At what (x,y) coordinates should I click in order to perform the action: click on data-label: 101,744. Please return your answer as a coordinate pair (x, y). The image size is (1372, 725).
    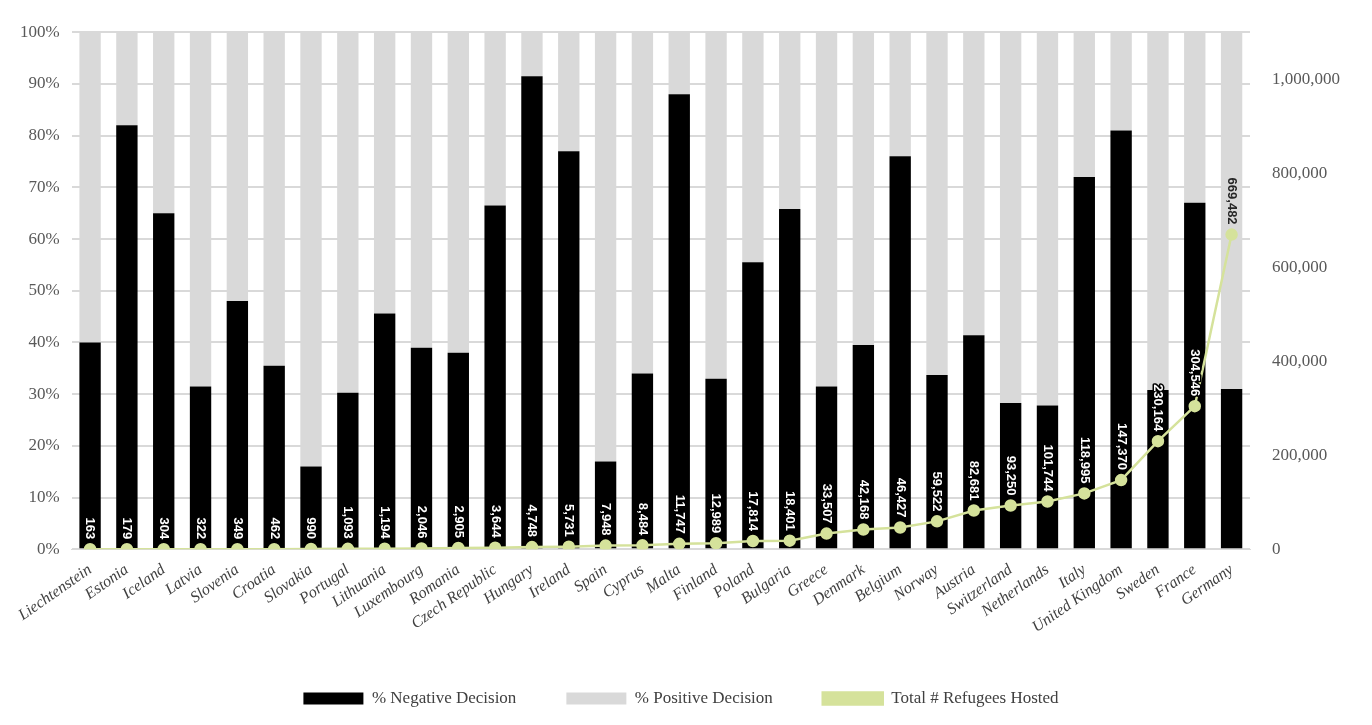
    Looking at the image, I should click on (1048, 468).